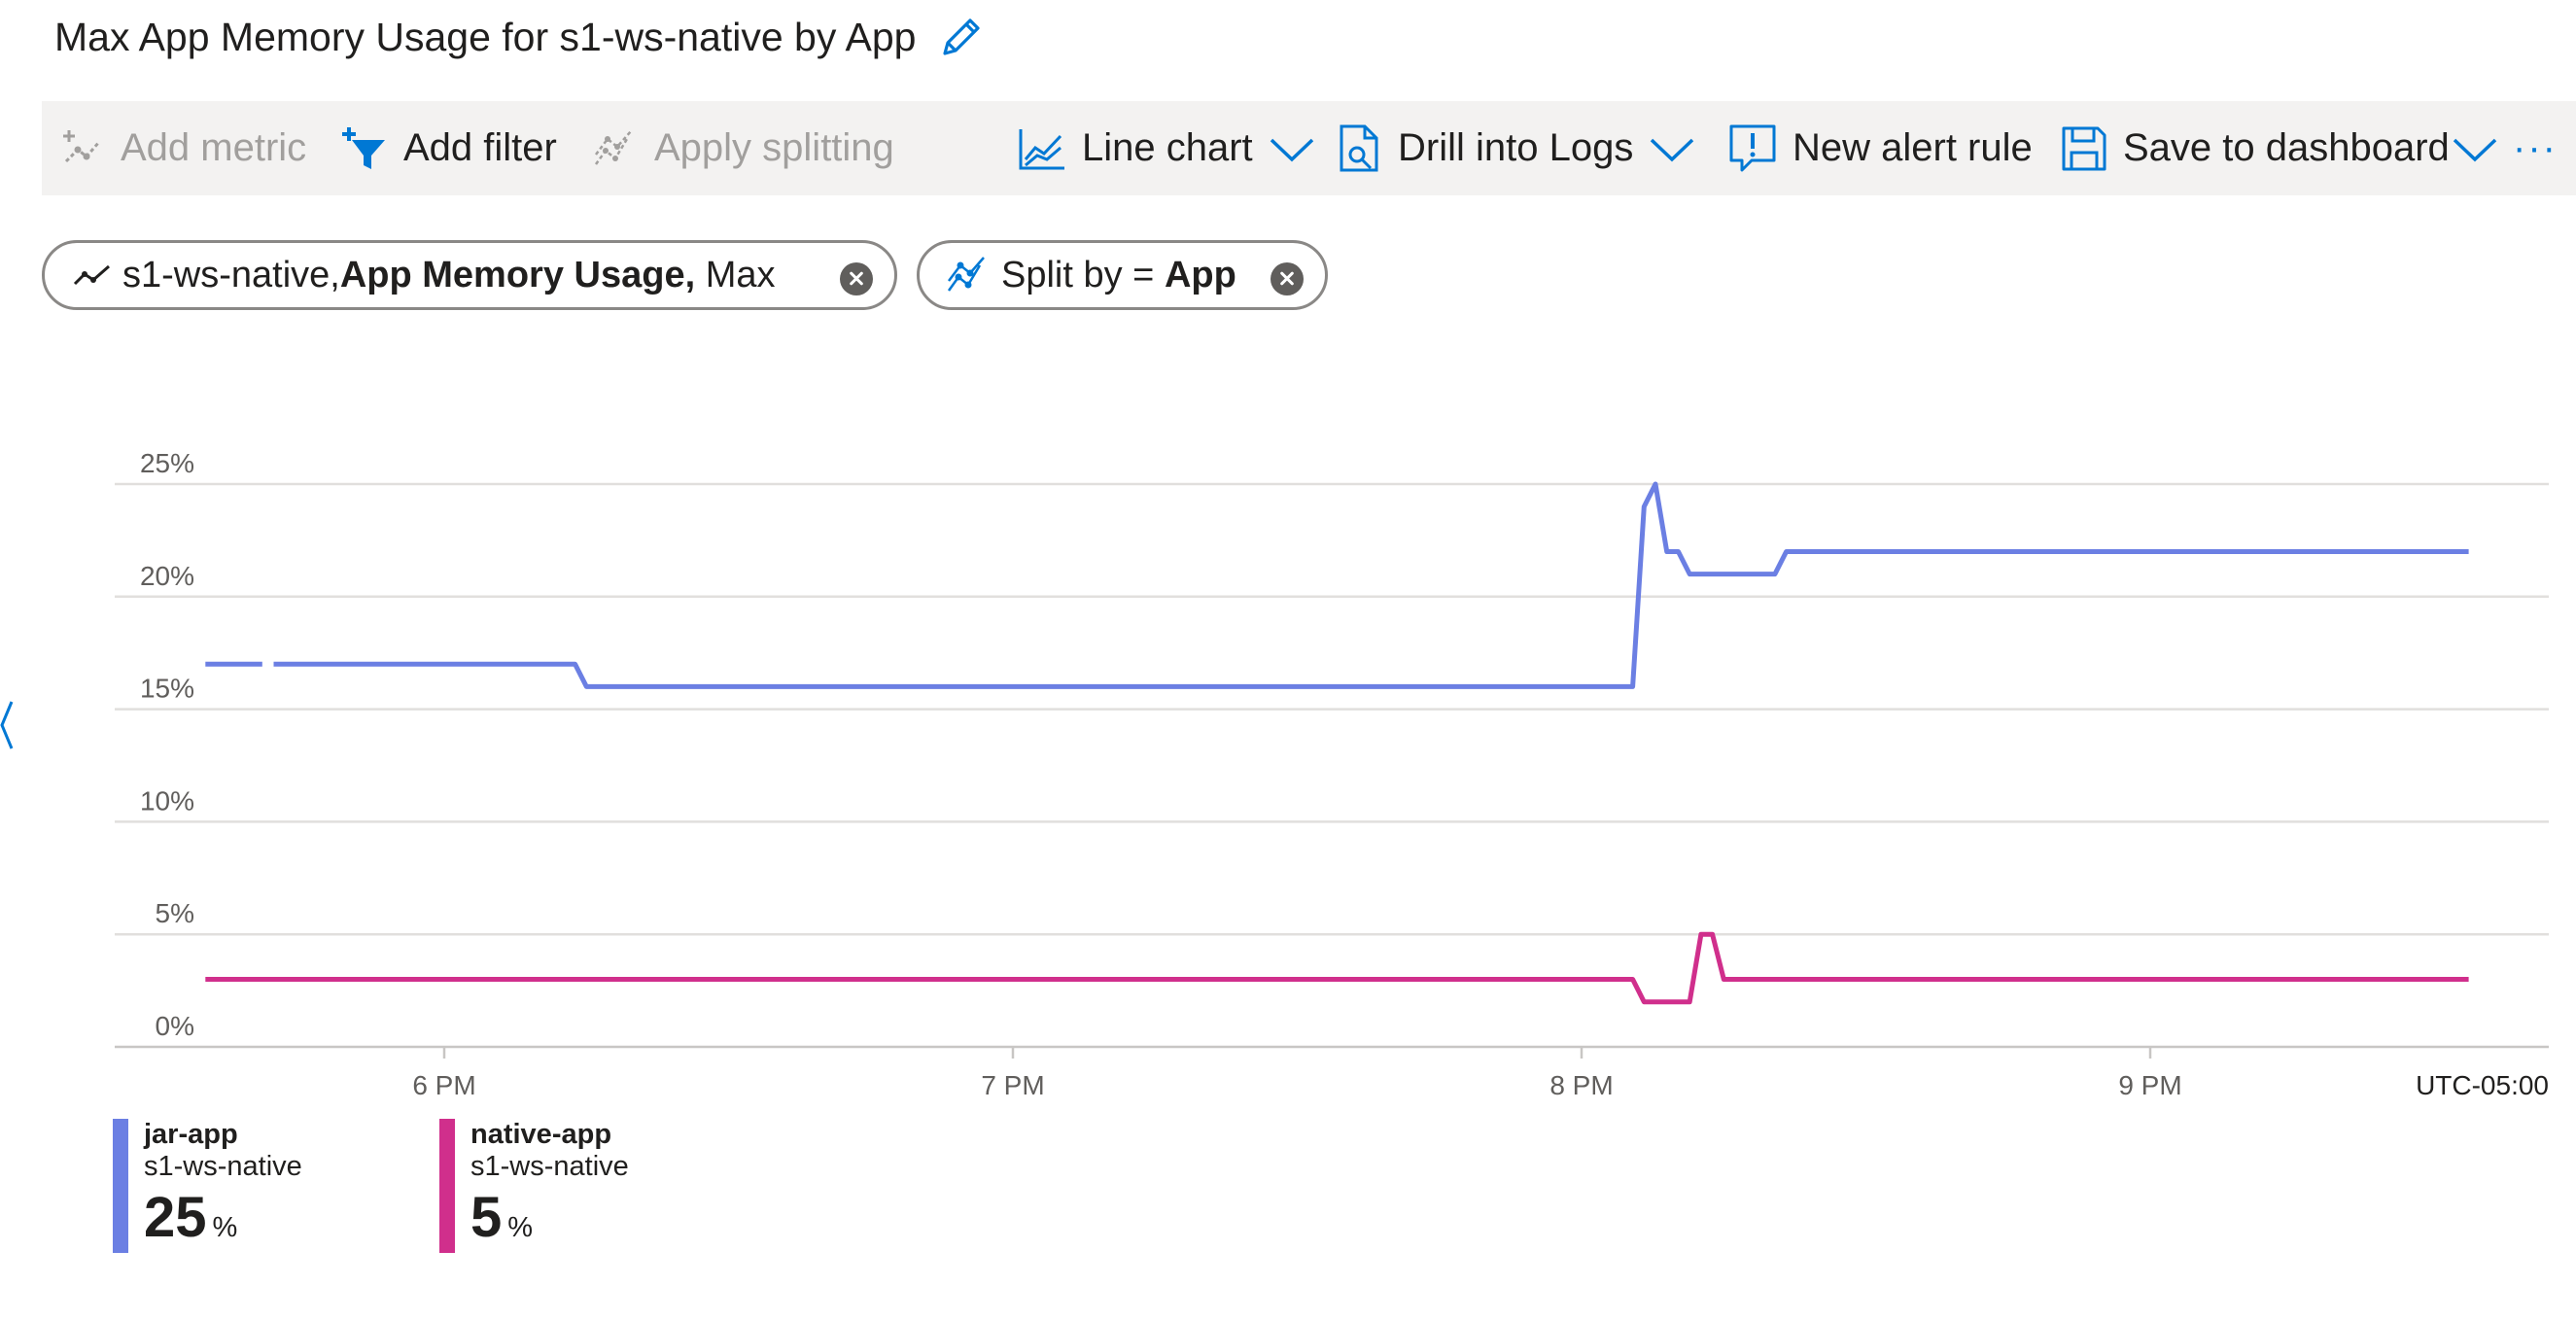 The width and height of the screenshot is (2576, 1320). I want to click on legend-value: 25%, so click(223, 1223).